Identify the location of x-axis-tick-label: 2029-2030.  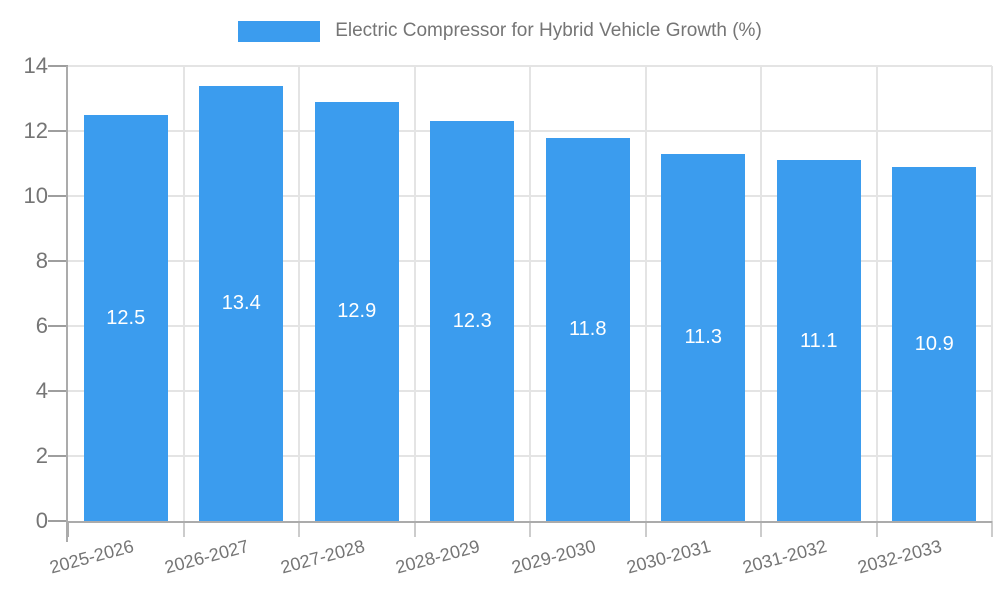
(553, 556).